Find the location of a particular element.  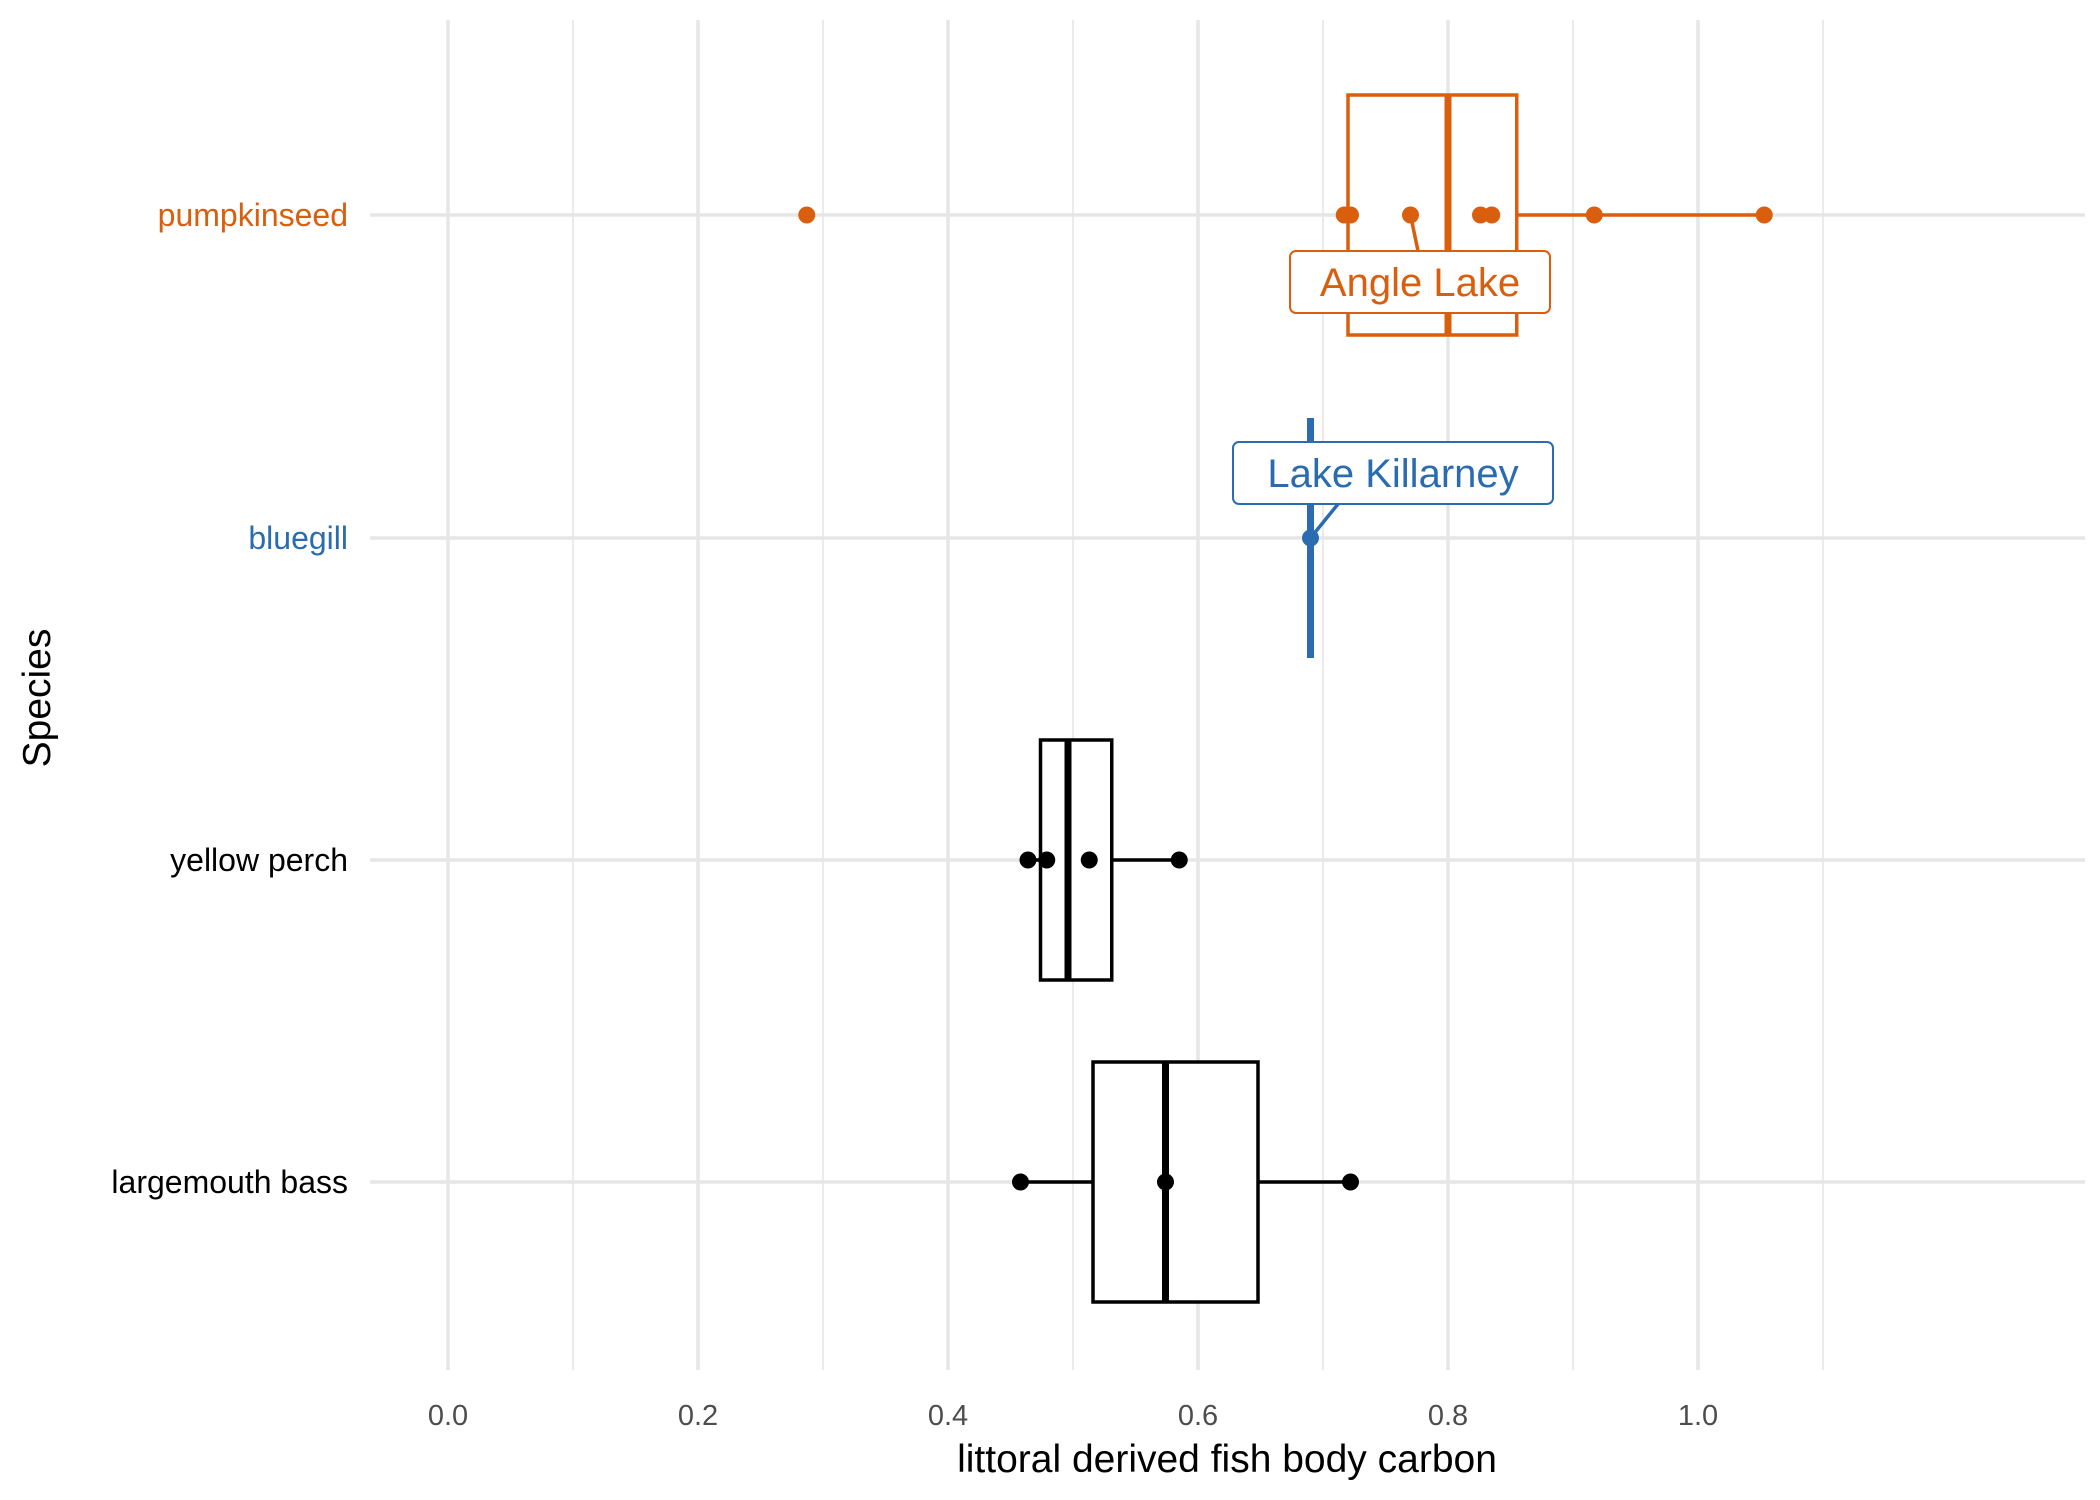

annotation-text: Angle Lake is located at coordinates (1420, 283).